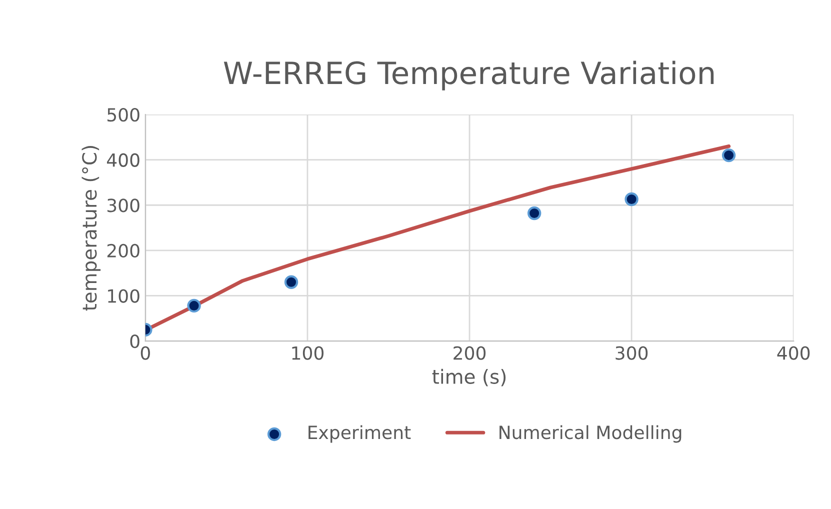 This screenshot has width=831, height=509. What do you see at coordinates (135, 341) in the screenshot?
I see `y-tick-label: 0` at bounding box center [135, 341].